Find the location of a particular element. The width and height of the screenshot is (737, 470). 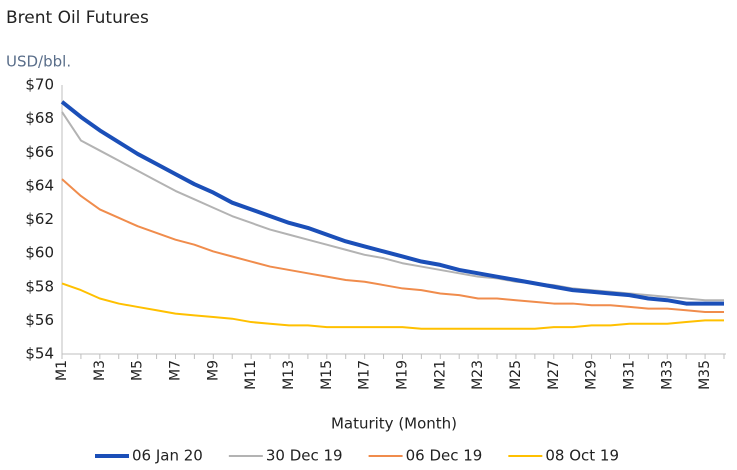

x-tick-label: M31 is located at coordinates (629, 375).